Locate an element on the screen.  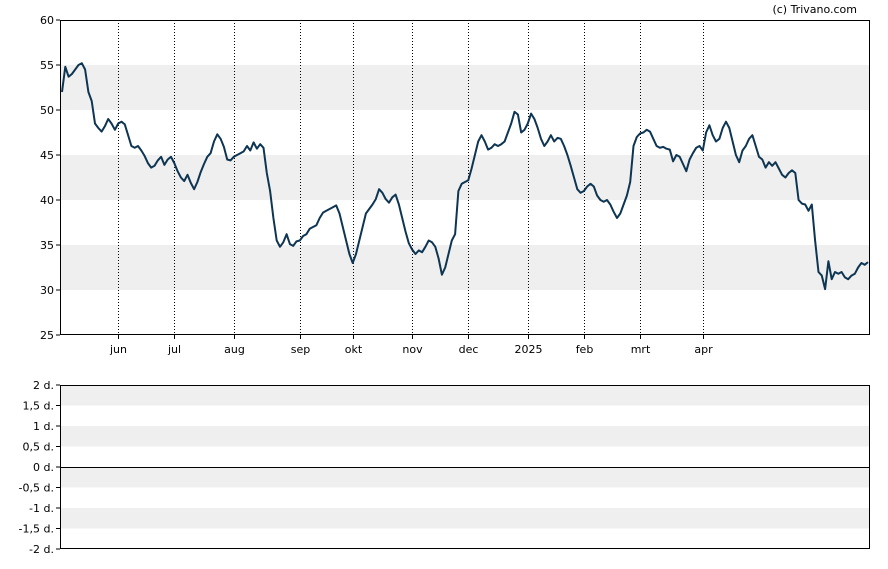
y-tick-label: 30 is located at coordinates (47, 290).